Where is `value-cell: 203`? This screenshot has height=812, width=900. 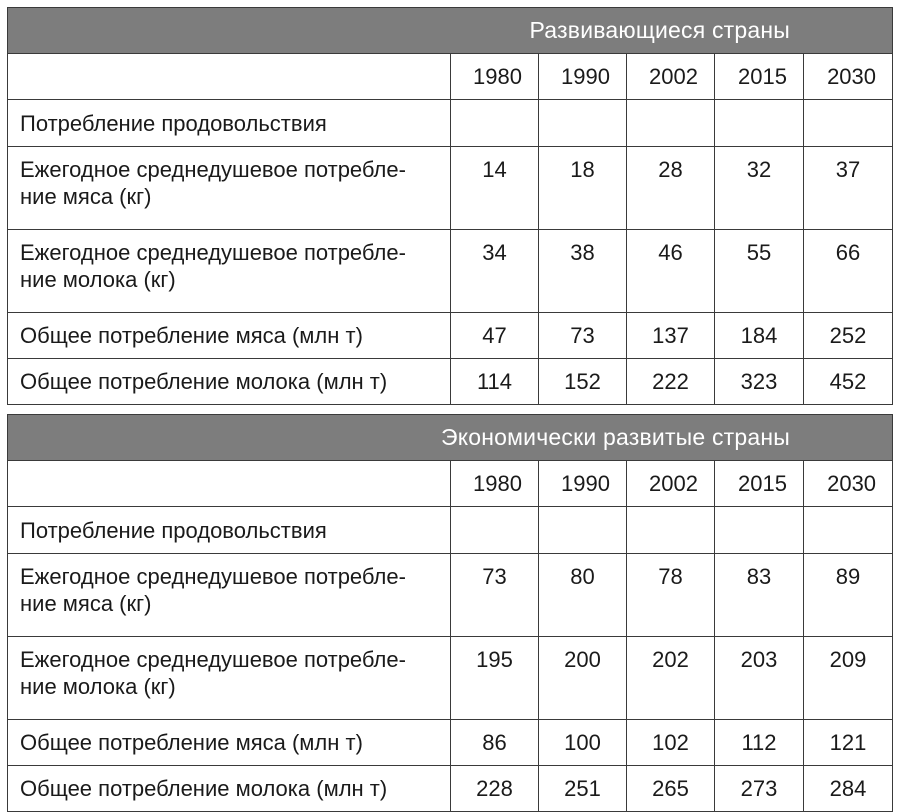 value-cell: 203 is located at coordinates (759, 678).